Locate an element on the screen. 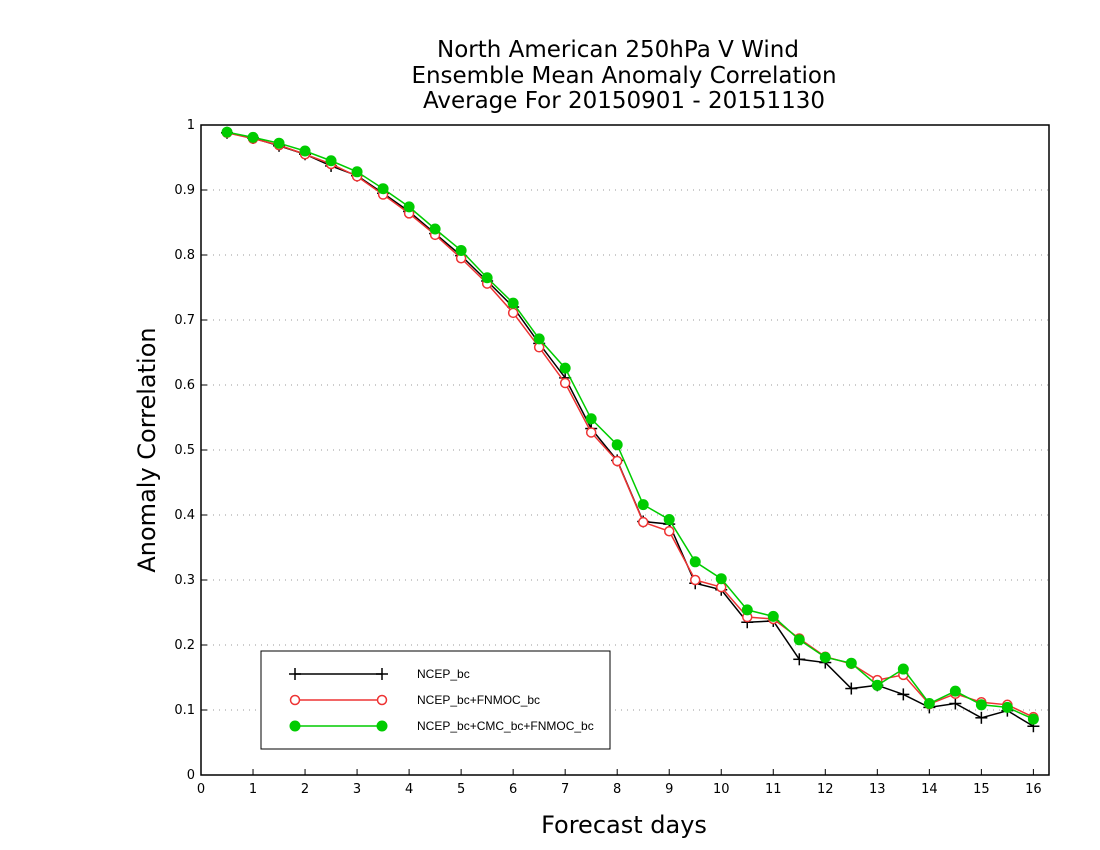 The height and width of the screenshot is (850, 1100). x-tick-label-3: 3 is located at coordinates (357, 789).